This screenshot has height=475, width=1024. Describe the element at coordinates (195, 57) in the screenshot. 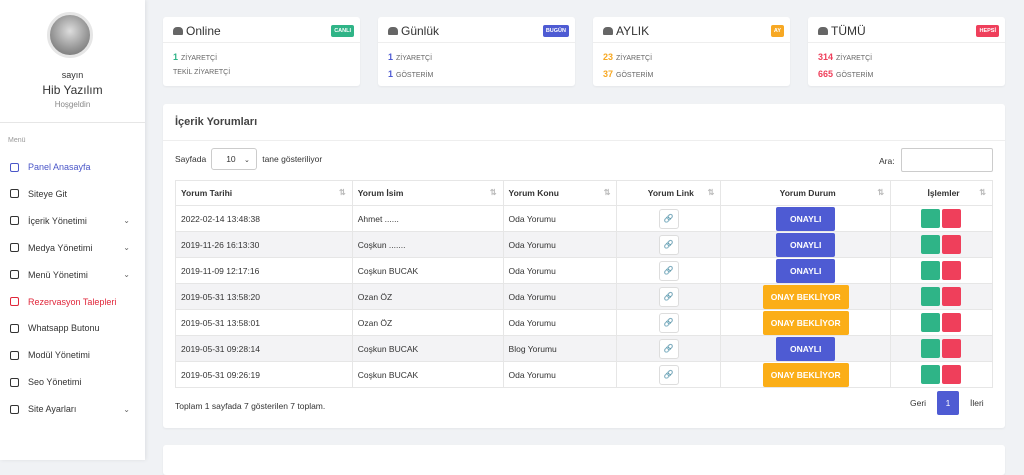

I see `stat-line: 1 ZİYARETÇİ` at that location.